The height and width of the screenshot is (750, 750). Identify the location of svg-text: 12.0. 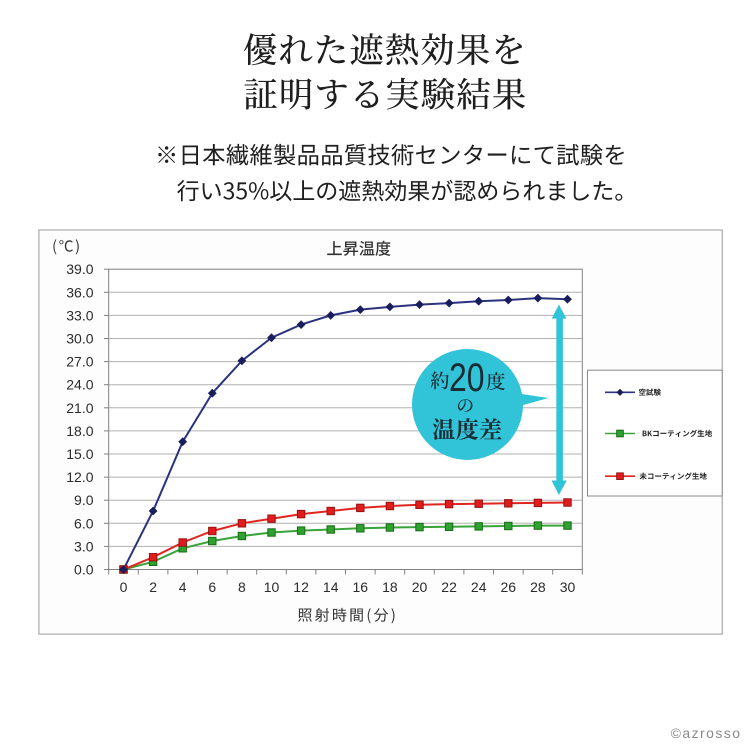
(79, 477).